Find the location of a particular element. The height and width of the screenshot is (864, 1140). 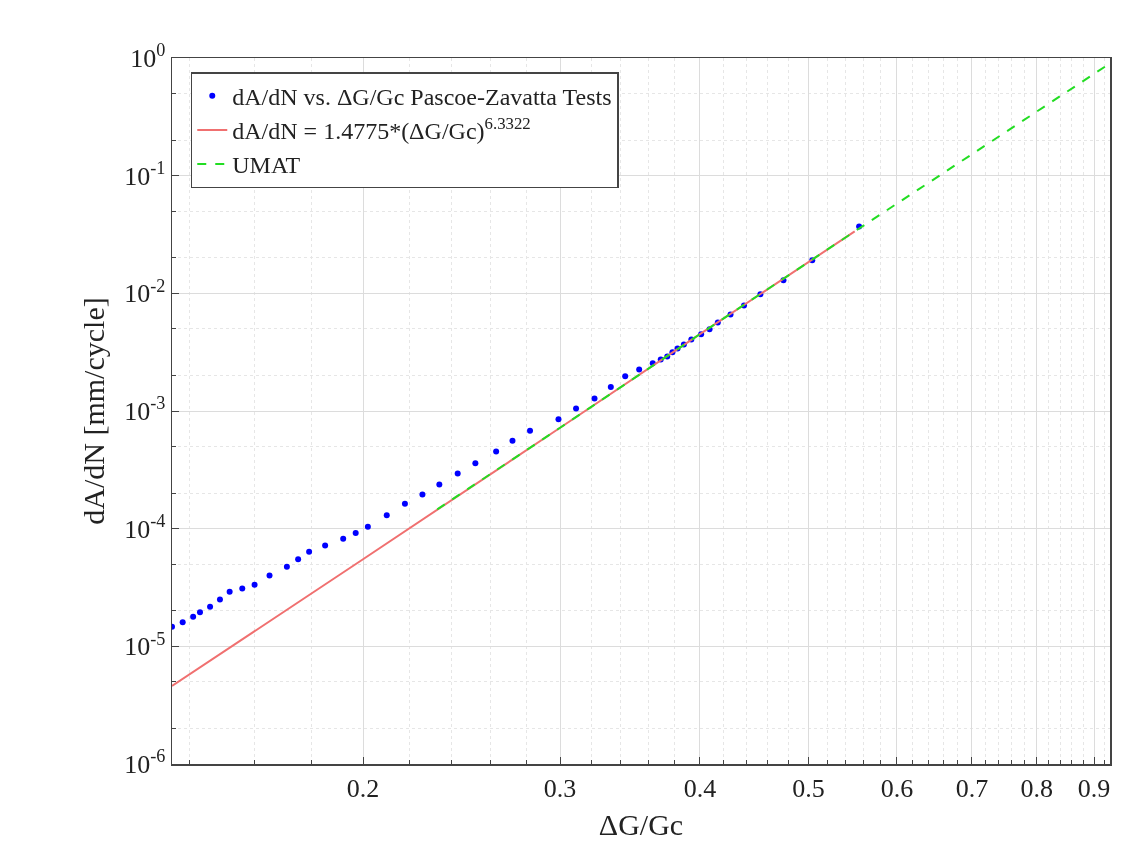

x-tick-label: 0.5 is located at coordinates (808, 788).